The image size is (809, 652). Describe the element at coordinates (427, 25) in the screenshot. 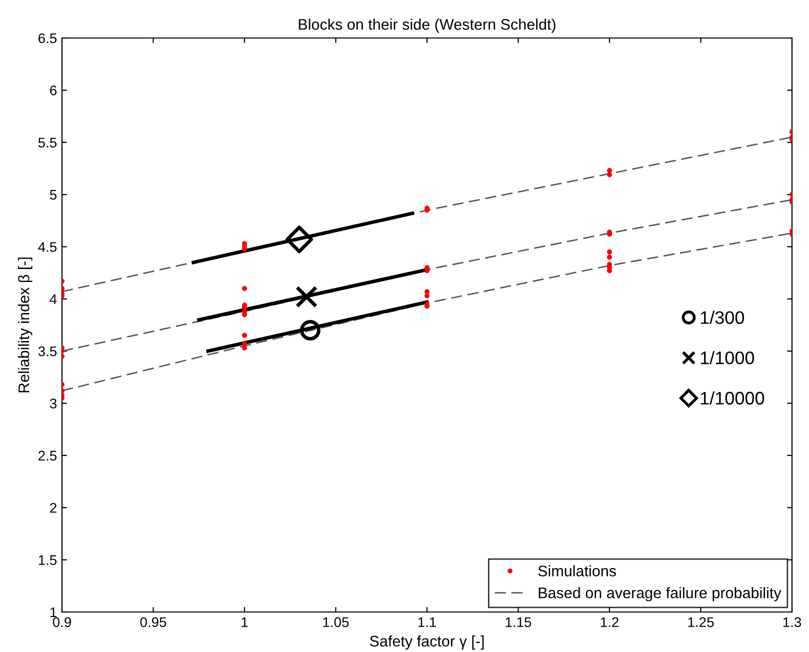

I see `chart-title: Blocks on their side (Western Scheldt)` at that location.